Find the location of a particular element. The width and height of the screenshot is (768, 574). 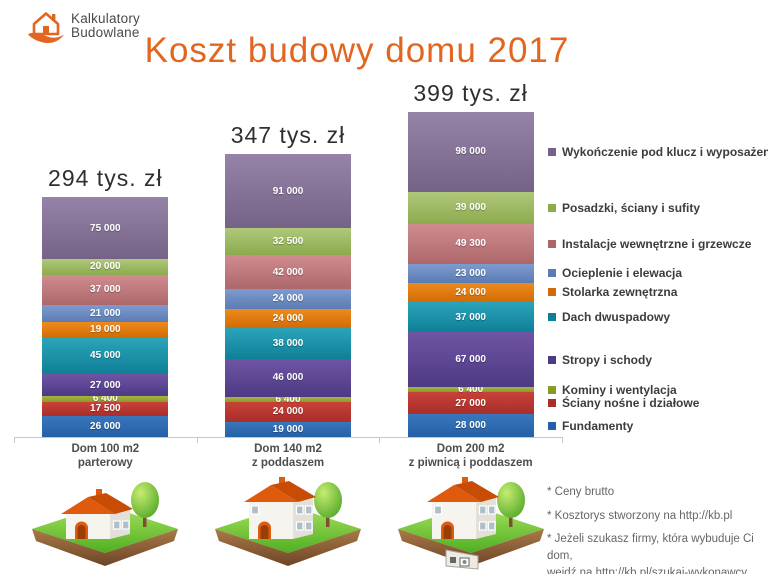

bar-segment: 19 000 is located at coordinates (105, 330).